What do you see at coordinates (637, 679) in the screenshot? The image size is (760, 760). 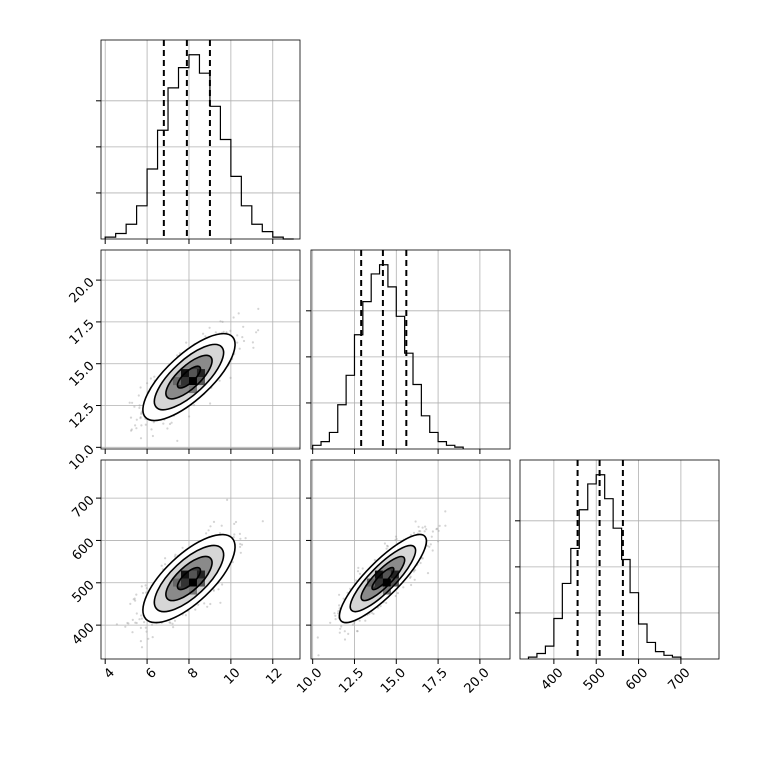 I see `xtick-label-param-2: 600` at bounding box center [637, 679].